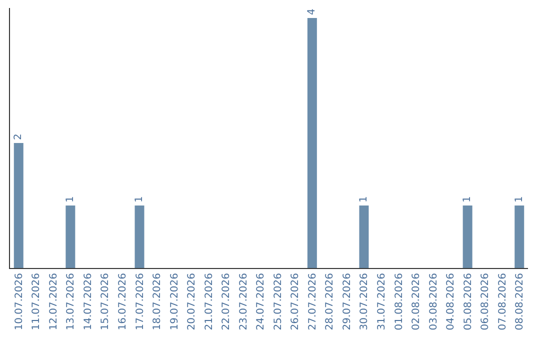 Image resolution: width=540 pixels, height=340 pixels. I want to click on x-tick-label: 31.07.2026, so click(382, 301).